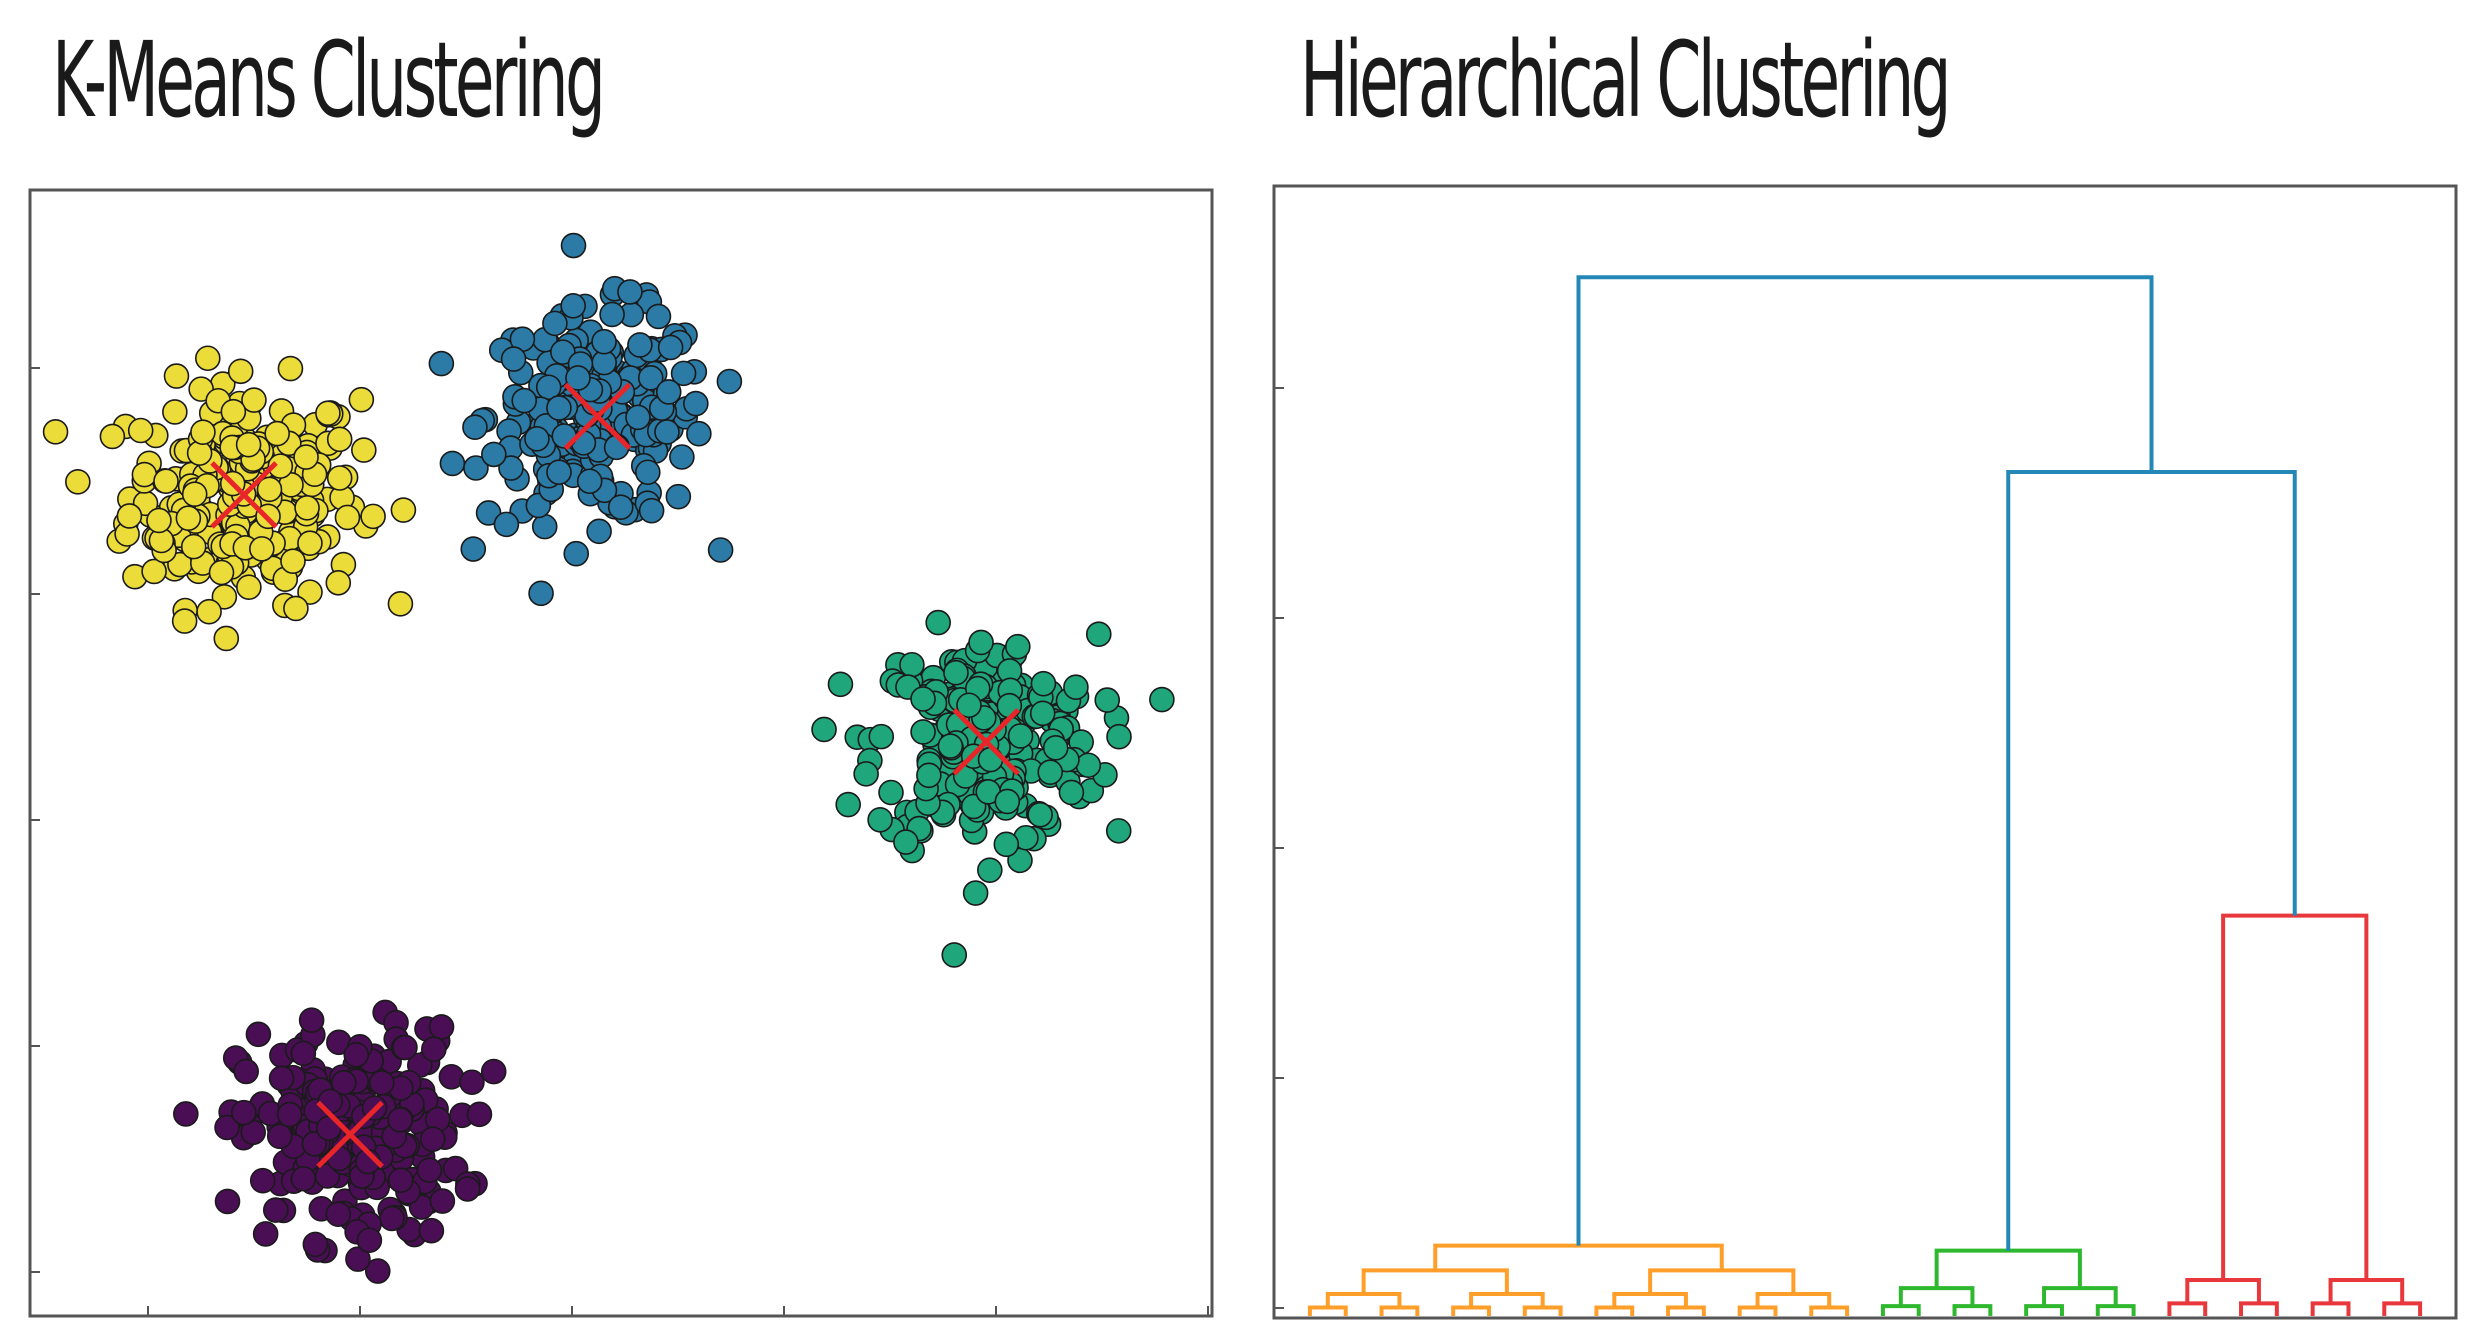 The height and width of the screenshot is (1344, 2479). I want to click on hierarchical-title: Hierarchical Clustering, so click(1626, 80).